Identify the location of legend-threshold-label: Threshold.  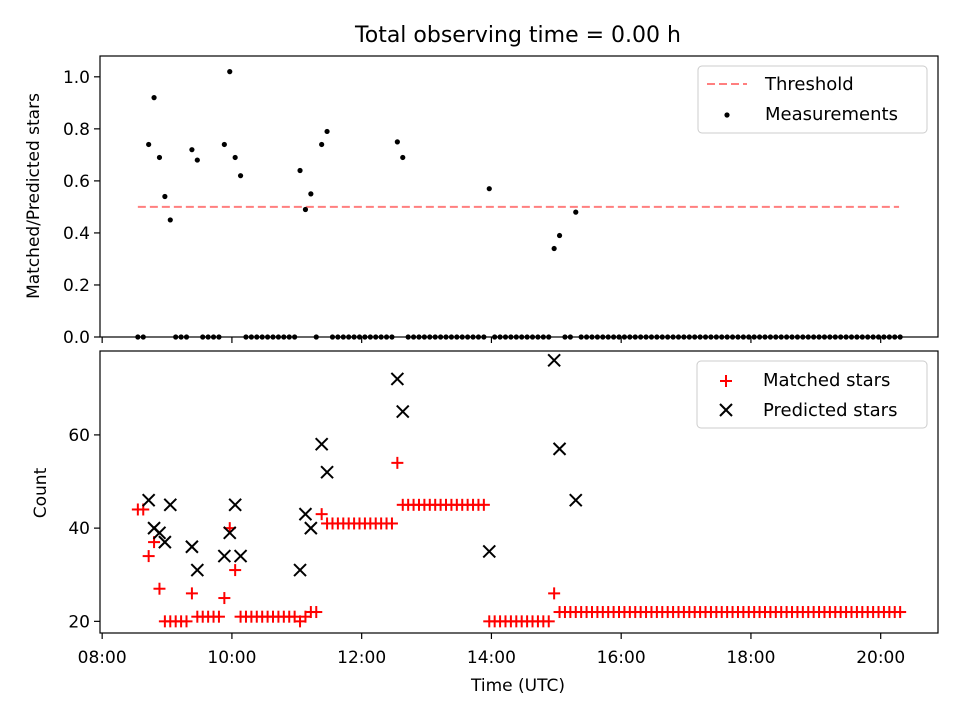
(809, 84).